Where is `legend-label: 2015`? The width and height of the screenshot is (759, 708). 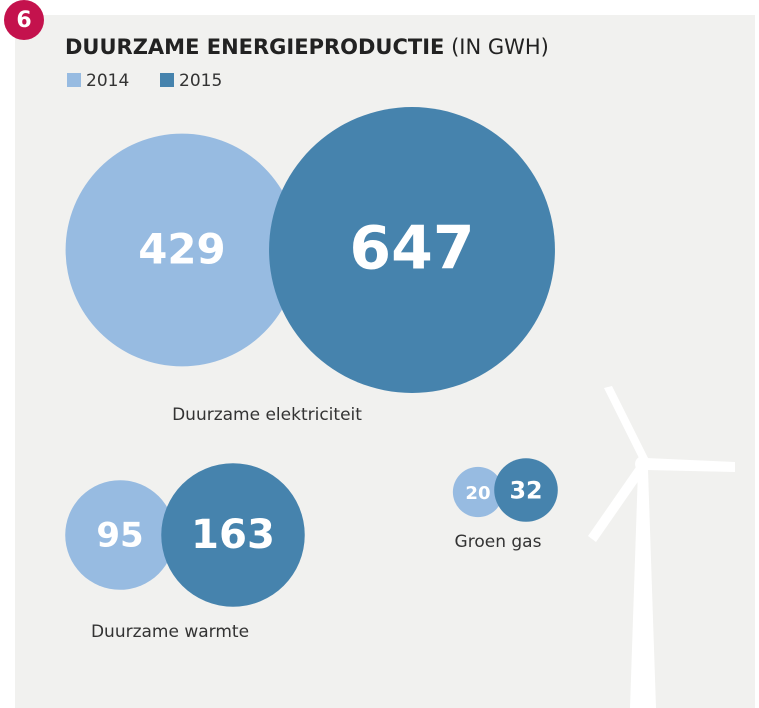 legend-label: 2015 is located at coordinates (200, 81).